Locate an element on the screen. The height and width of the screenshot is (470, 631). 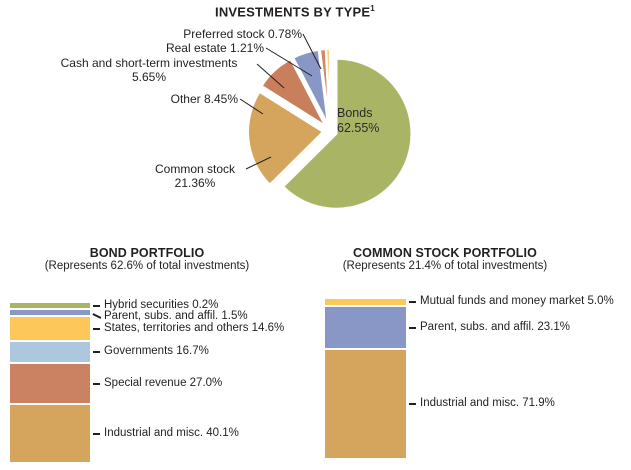
leader-line-real-estate is located at coordinates (289, 62).